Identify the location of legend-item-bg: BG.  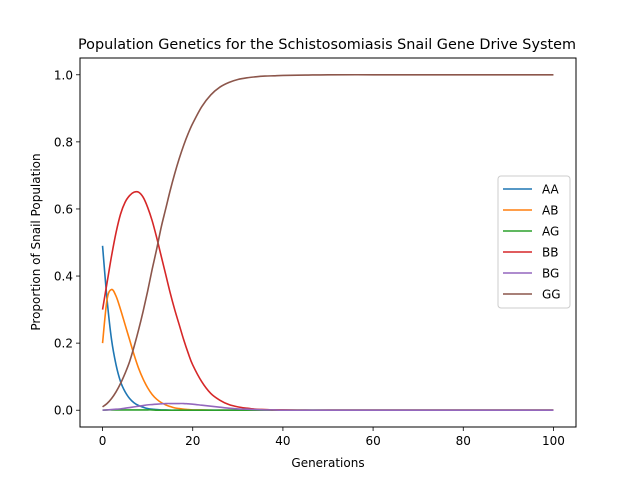
(531, 274).